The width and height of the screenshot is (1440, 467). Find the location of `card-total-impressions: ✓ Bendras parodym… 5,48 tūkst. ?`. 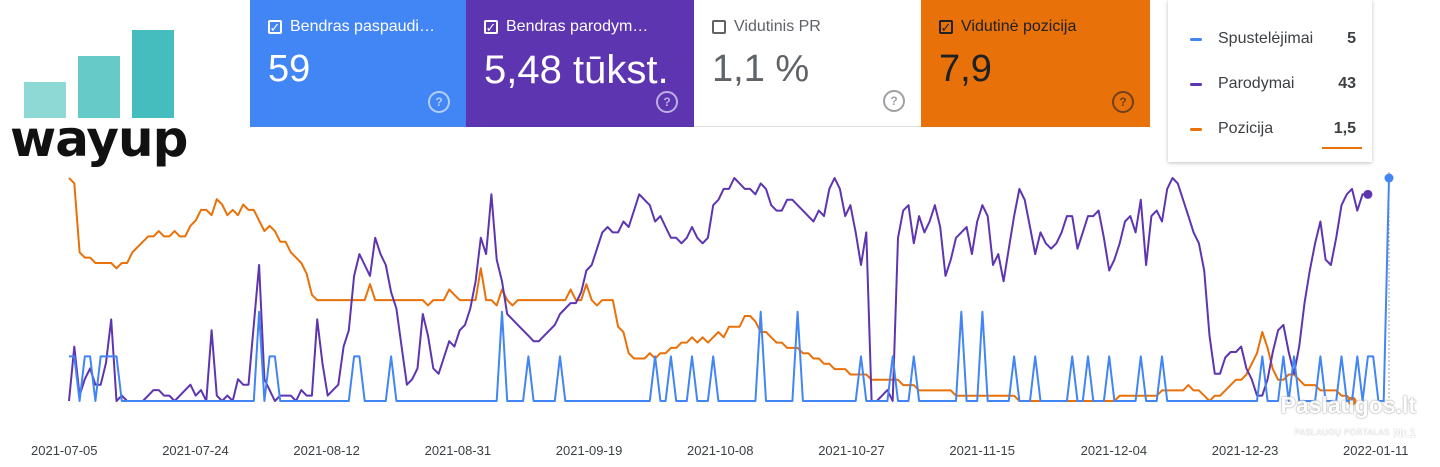

card-total-impressions: ✓ Bendras parodym… 5,48 tūkst. ? is located at coordinates (580, 63).